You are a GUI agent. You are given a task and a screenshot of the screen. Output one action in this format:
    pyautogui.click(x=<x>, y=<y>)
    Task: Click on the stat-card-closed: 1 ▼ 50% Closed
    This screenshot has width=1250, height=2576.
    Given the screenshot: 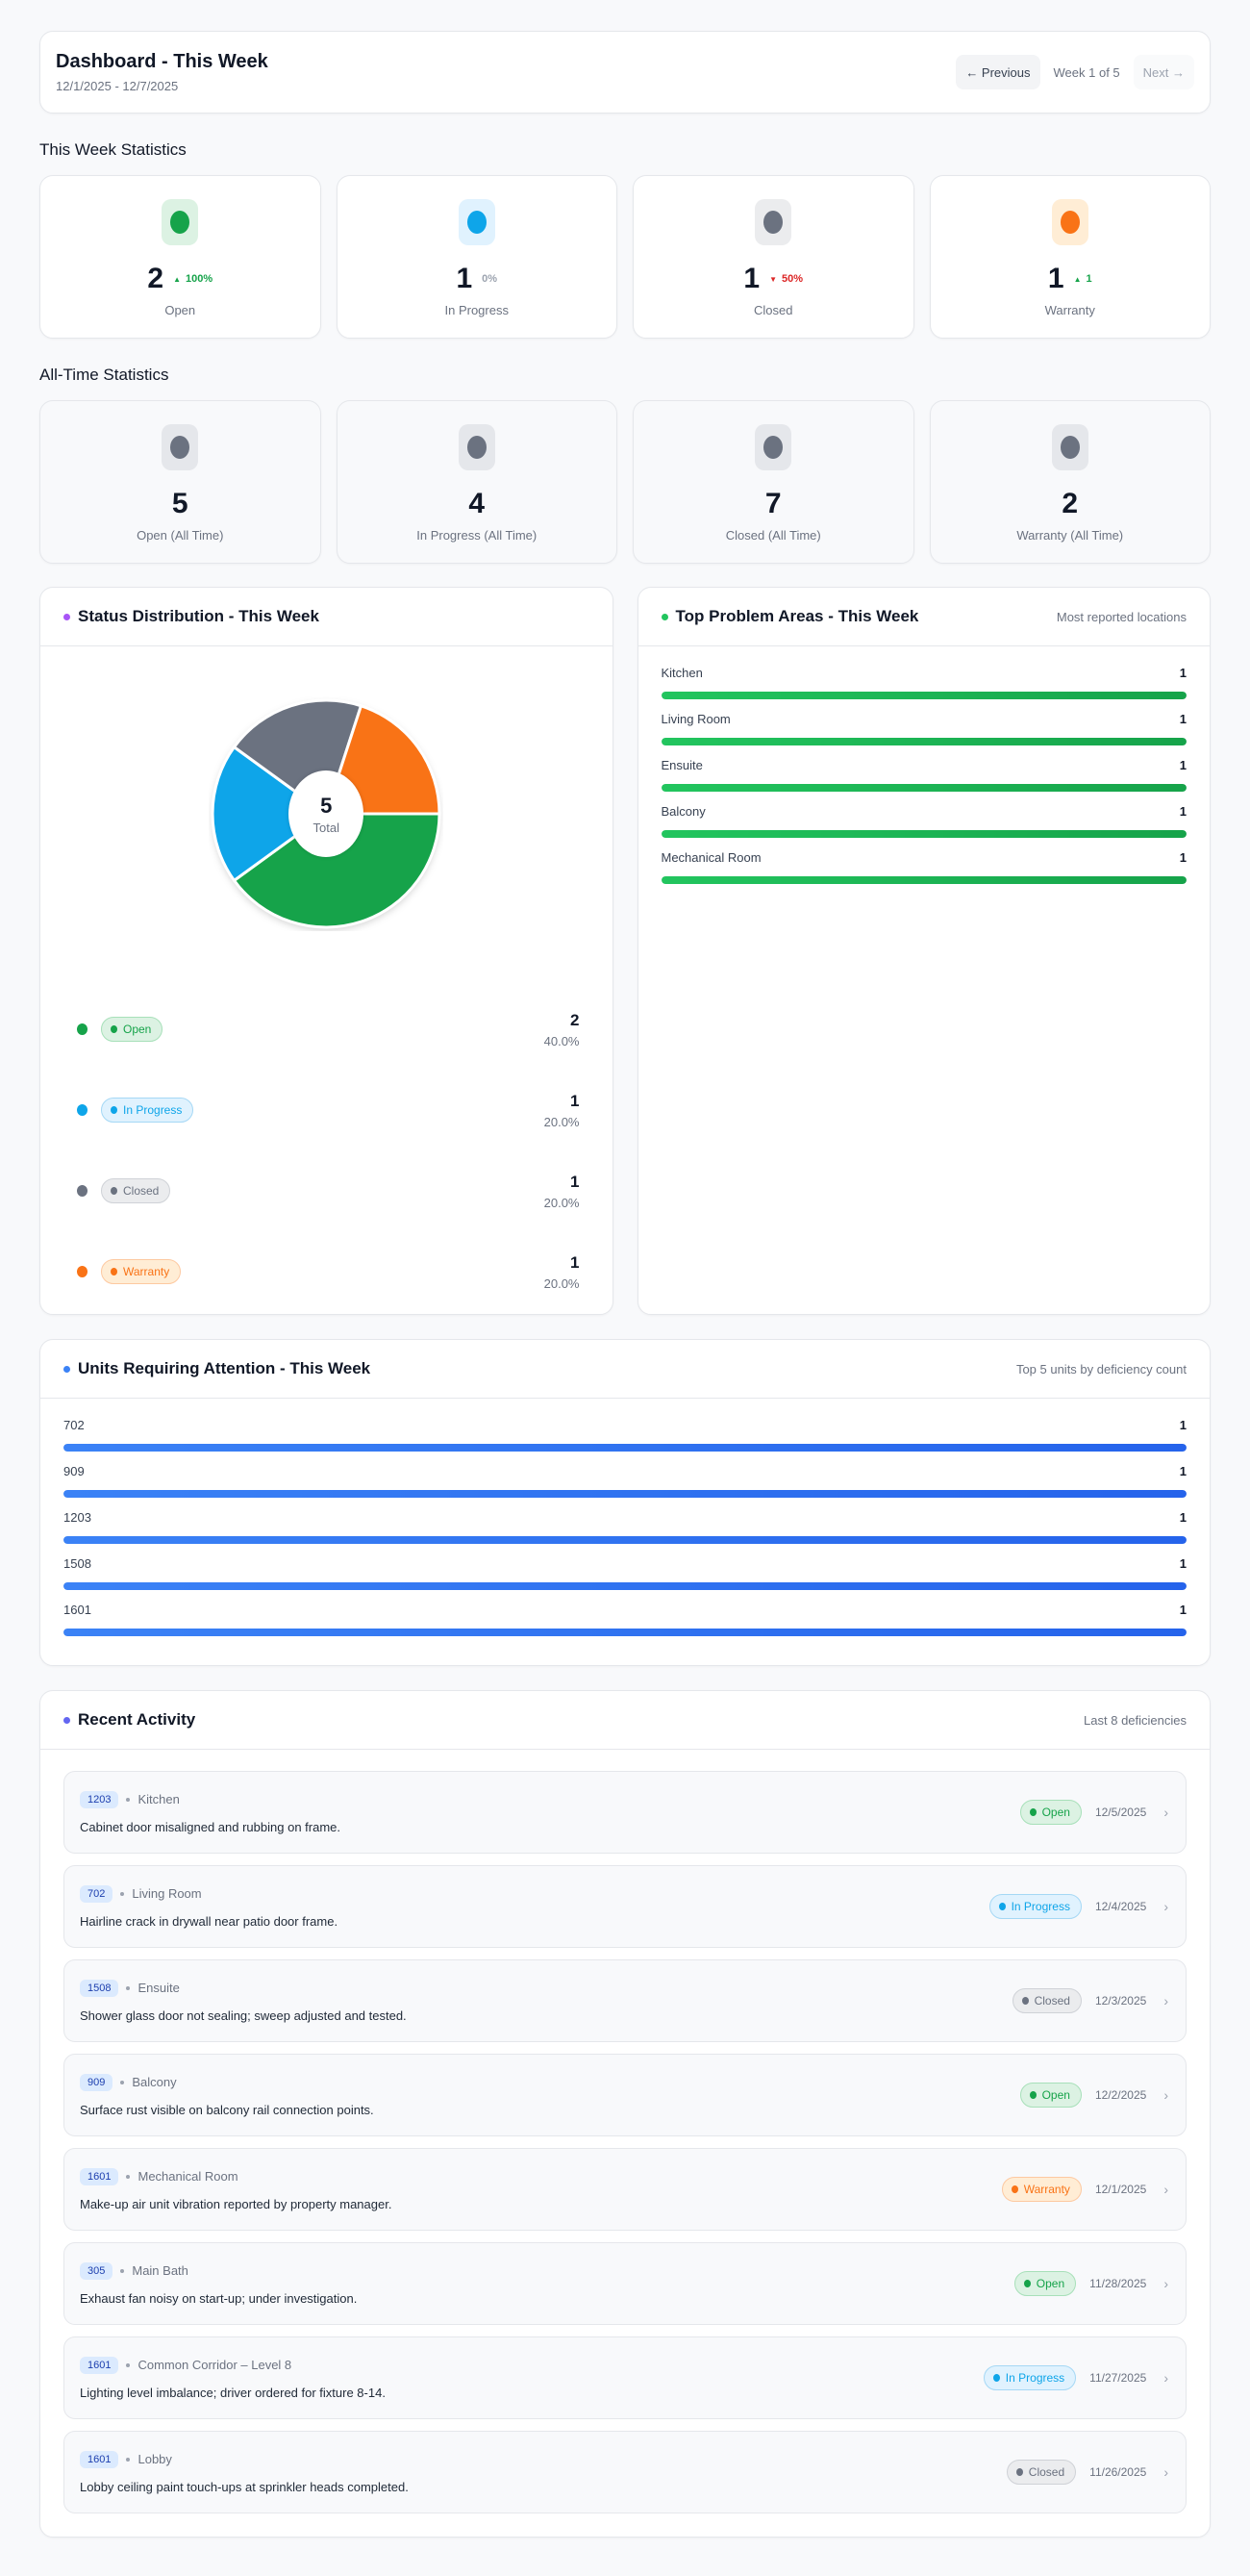 What is the action you would take?
    pyautogui.click(x=774, y=257)
    